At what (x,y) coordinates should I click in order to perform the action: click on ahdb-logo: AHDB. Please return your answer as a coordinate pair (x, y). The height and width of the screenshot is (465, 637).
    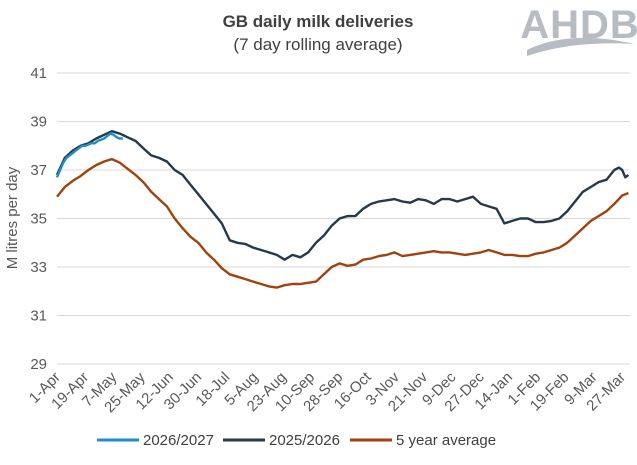
    Looking at the image, I should click on (578, 29).